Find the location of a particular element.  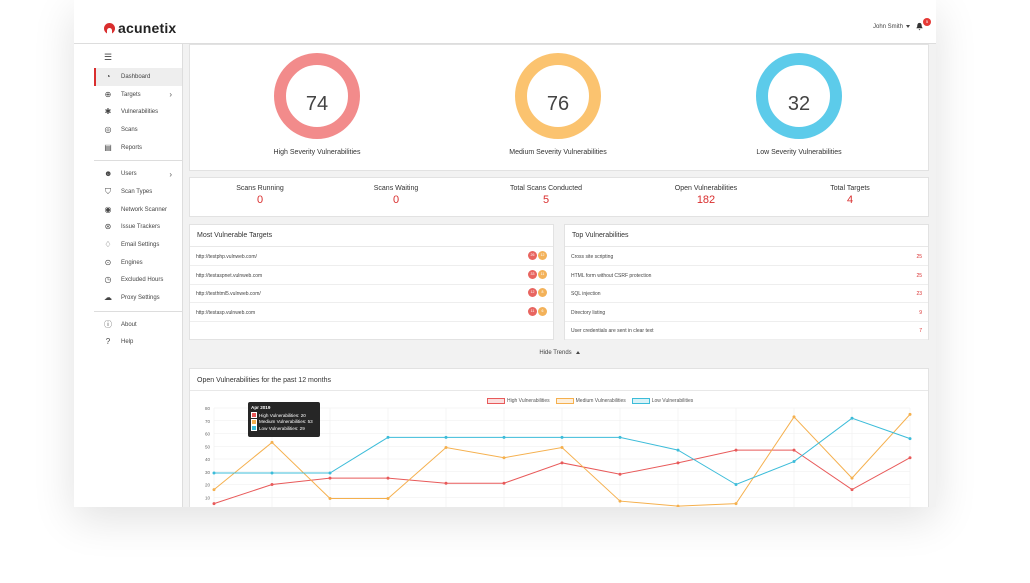

stat-label: Scans Waiting is located at coordinates (396, 188).